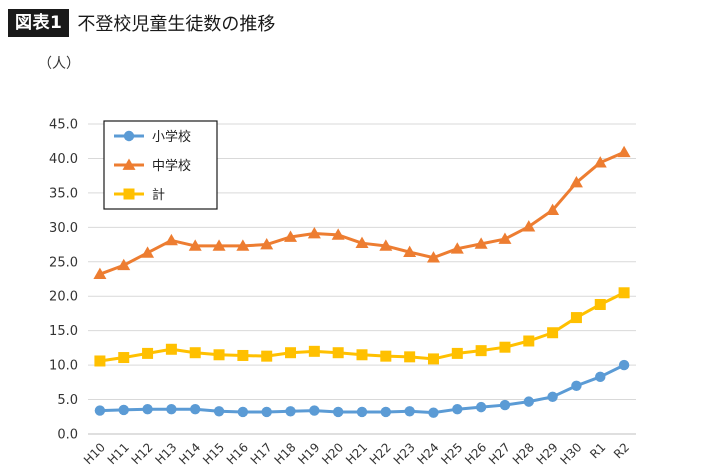  I want to click on x-tick-label: H20, so click(332, 453).